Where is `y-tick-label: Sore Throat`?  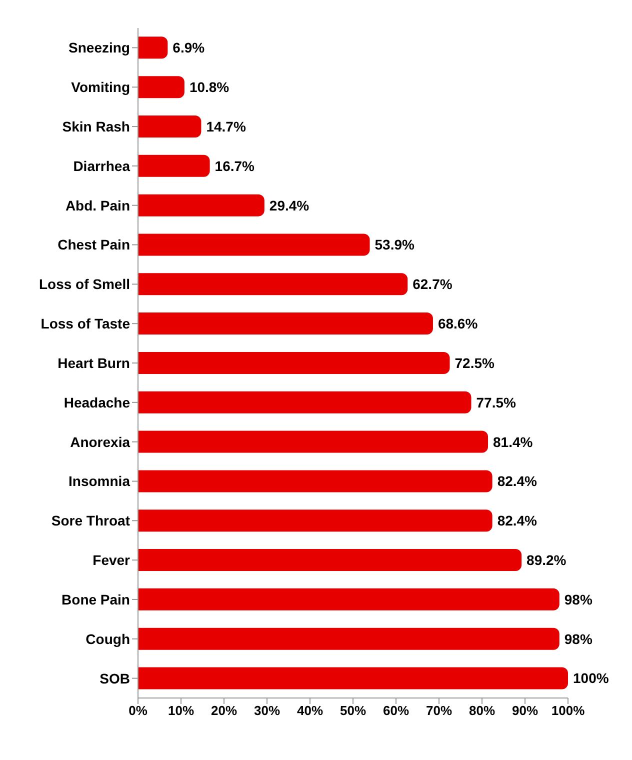
y-tick-label: Sore Throat is located at coordinates (90, 520).